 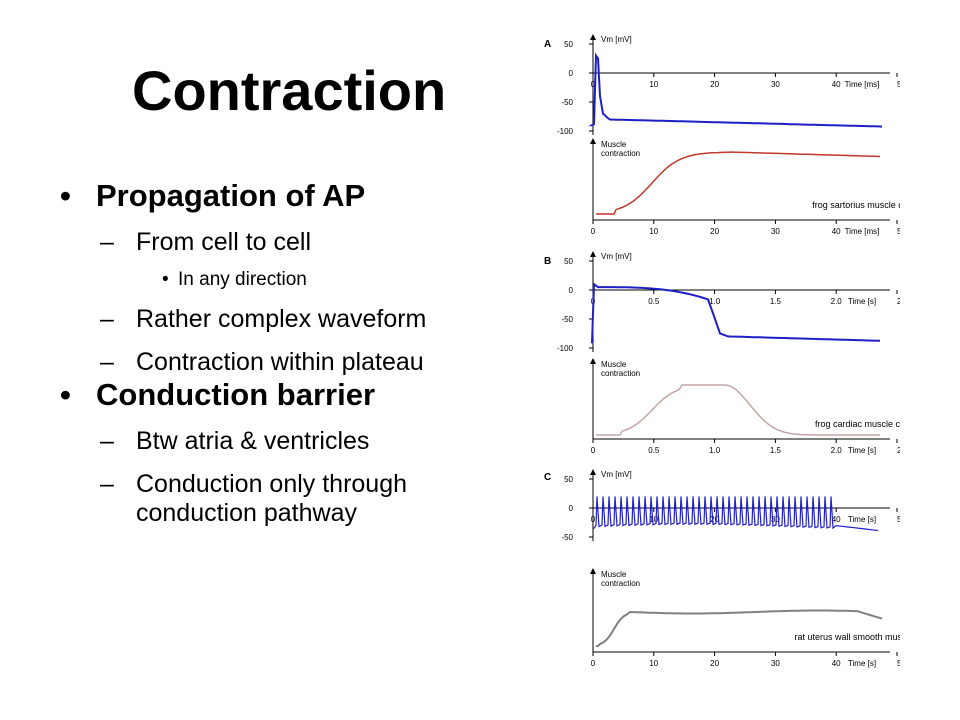 What do you see at coordinates (295, 280) in the screenshot?
I see `sub-sub-bullet-any-direction: In any direction` at bounding box center [295, 280].